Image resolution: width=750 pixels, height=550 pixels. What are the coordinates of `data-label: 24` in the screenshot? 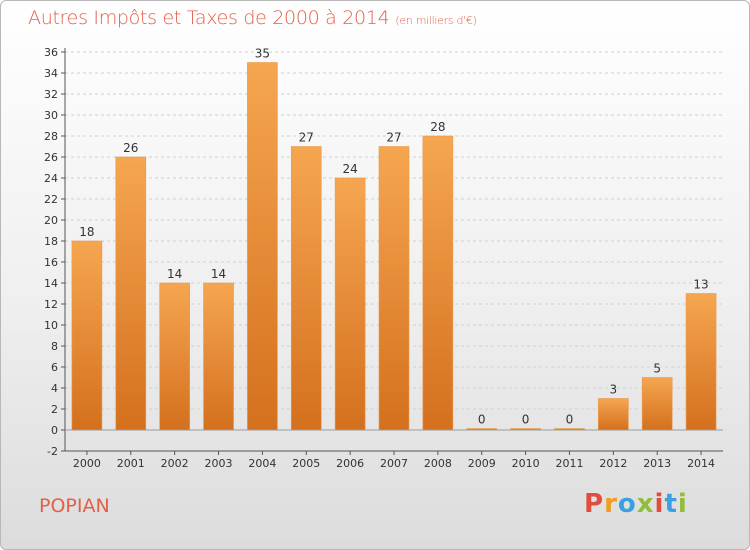 It's located at (349, 169).